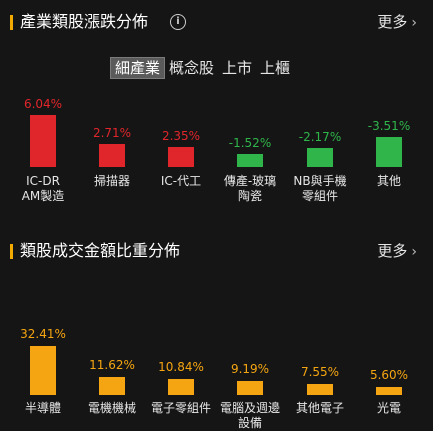 The width and height of the screenshot is (433, 431). I want to click on tab-sub-industry: 細產業, so click(138, 68).